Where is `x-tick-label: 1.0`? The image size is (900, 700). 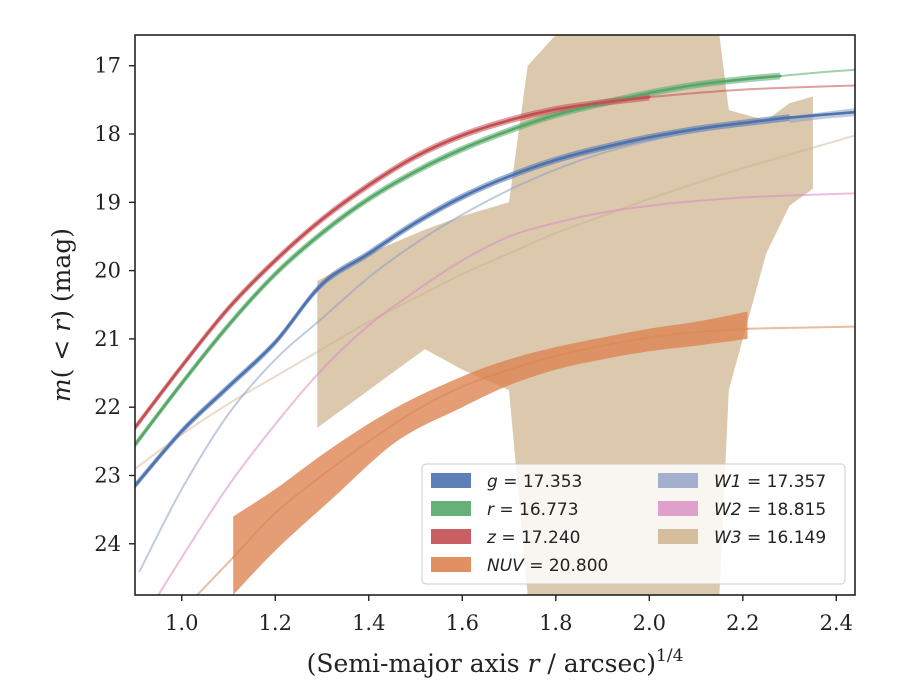 x-tick-label: 1.0 is located at coordinates (181, 623).